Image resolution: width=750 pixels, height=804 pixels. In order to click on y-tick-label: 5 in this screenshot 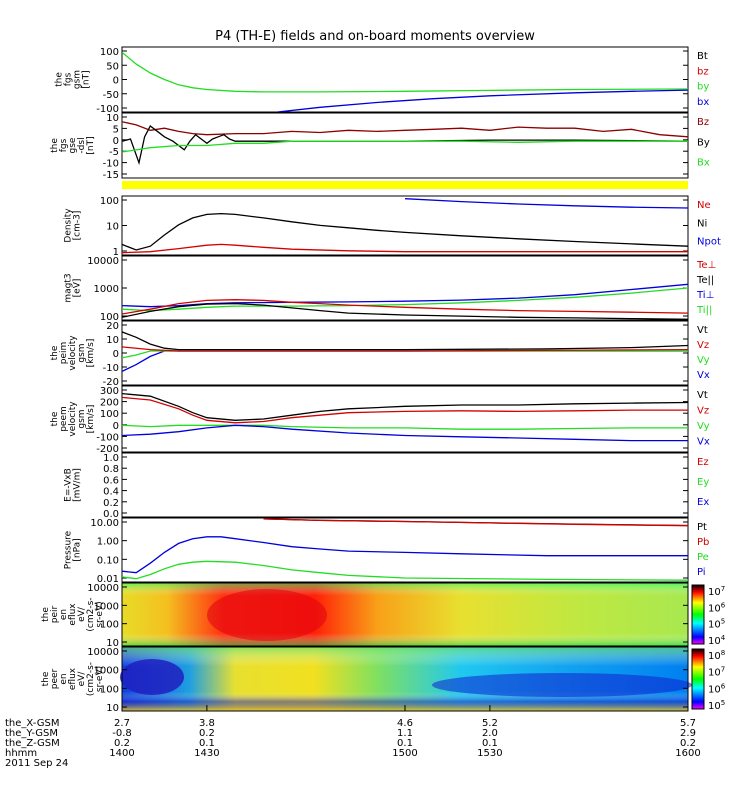, I will do `click(116, 129)`.